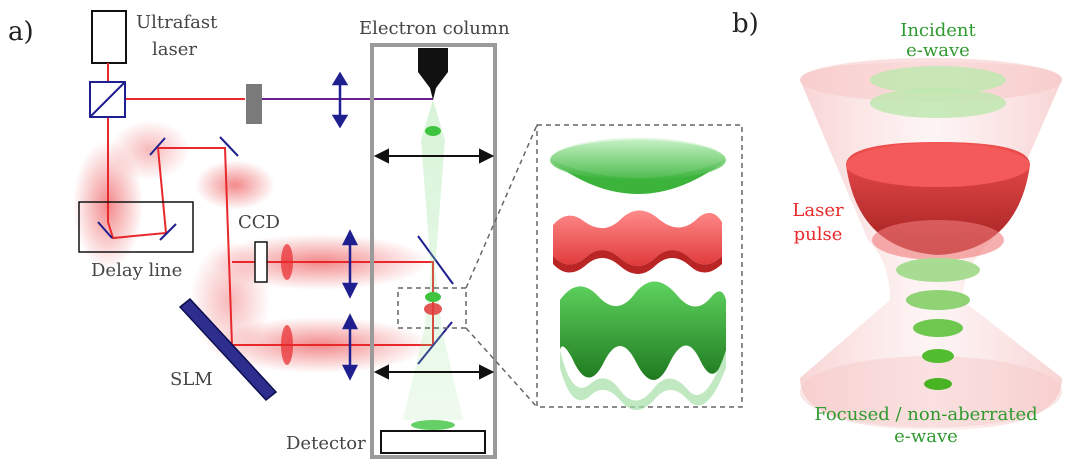 The image size is (1067, 461). I want to click on lens-arrow-top, so click(340, 100).